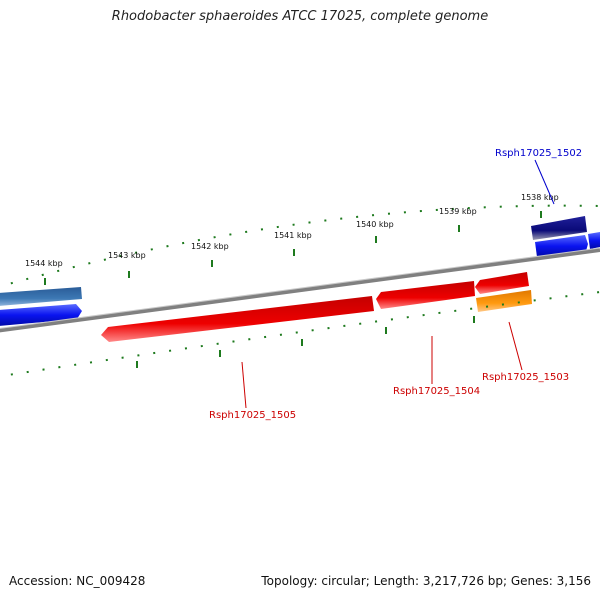  I want to click on gene-arrow-1503-orange, so click(504, 301).